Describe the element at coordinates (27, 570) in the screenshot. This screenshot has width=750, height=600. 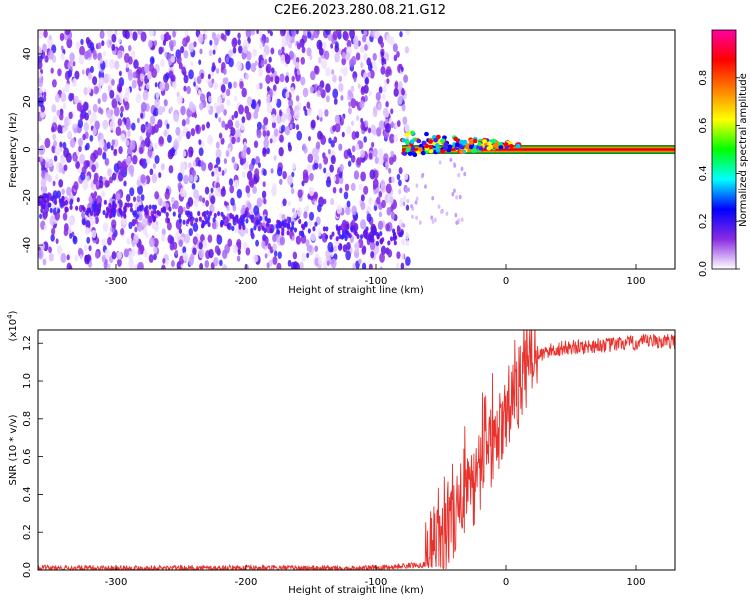
I see `snr-y-tick-label: 0.0` at that location.